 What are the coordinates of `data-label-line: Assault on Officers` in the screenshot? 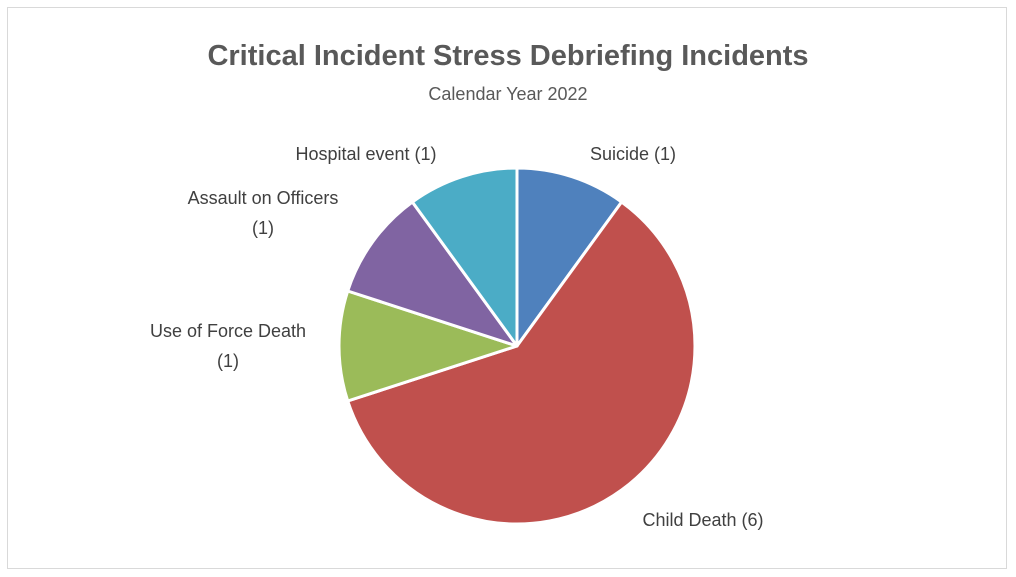 It's located at (263, 198).